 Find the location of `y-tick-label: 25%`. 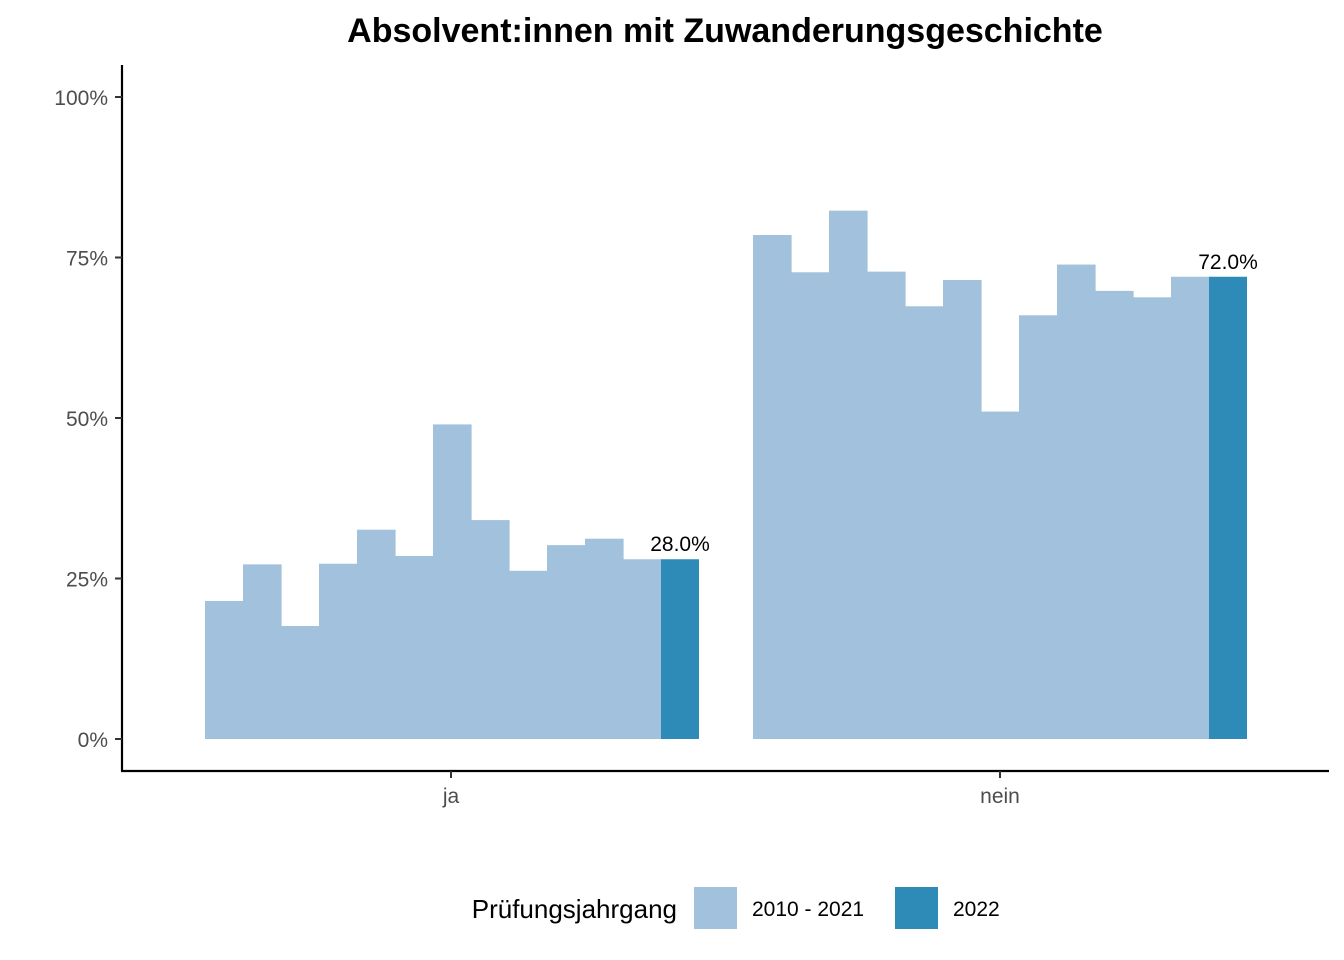

y-tick-label: 25% is located at coordinates (87, 580).